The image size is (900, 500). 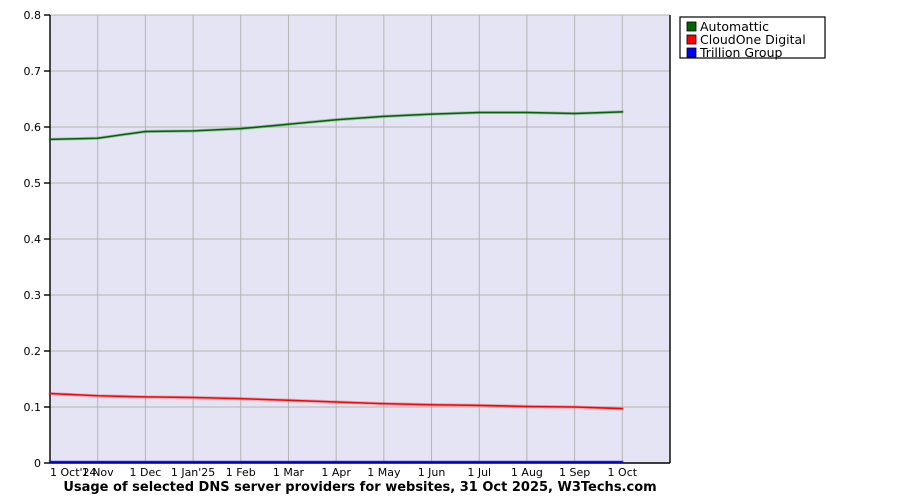 I want to click on x-tick-label: 1 Sep, so click(x=574, y=472).